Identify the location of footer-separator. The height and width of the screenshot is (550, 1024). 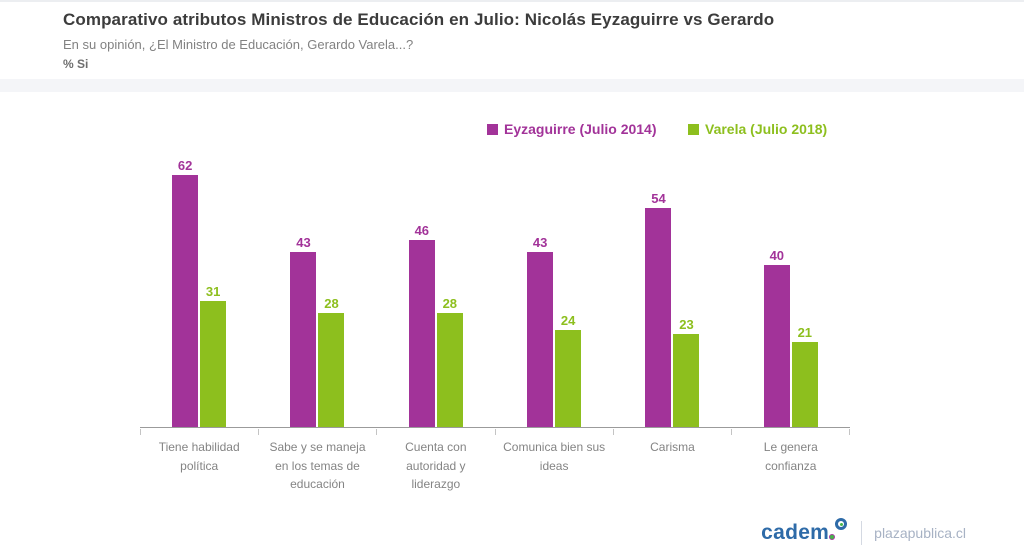
(862, 533).